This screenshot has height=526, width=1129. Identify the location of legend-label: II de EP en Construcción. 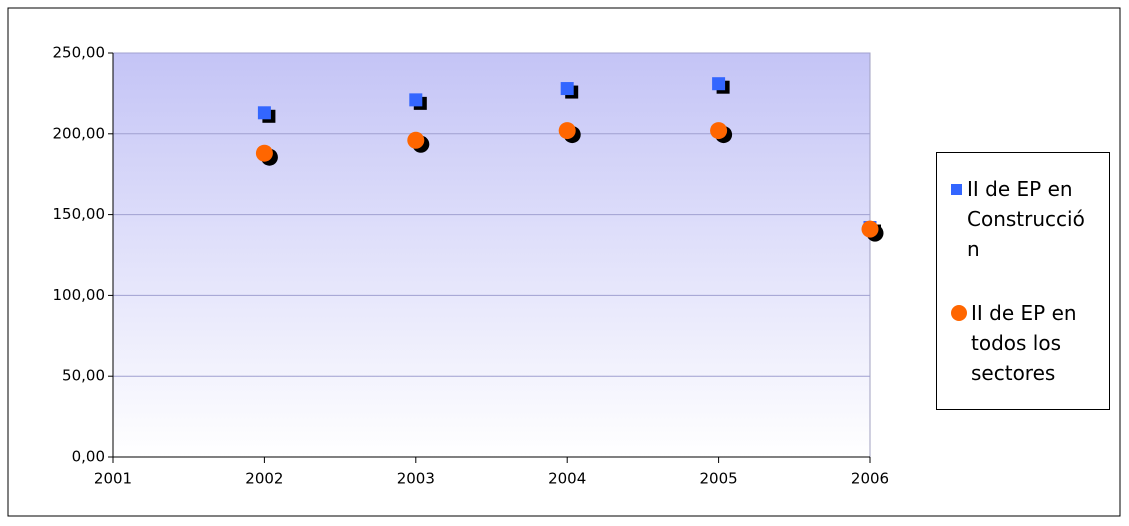
(1026, 219).